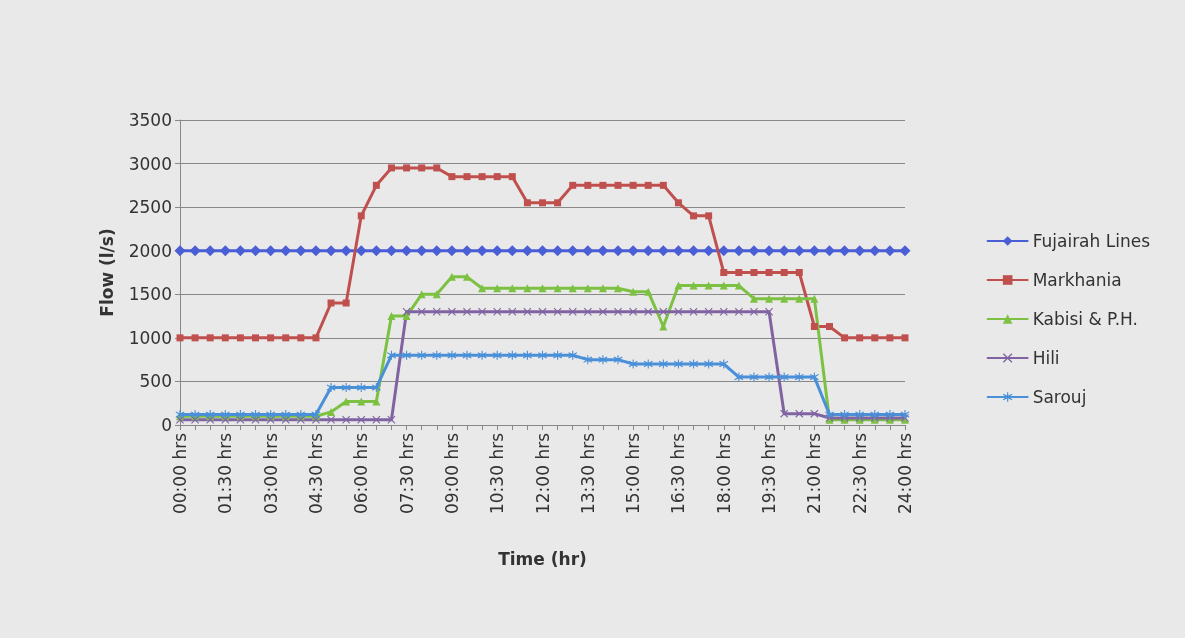 The width and height of the screenshot is (1185, 638). Describe the element at coordinates (451, 473) in the screenshot. I see `x-tick-label: 09:00 hrs` at that location.